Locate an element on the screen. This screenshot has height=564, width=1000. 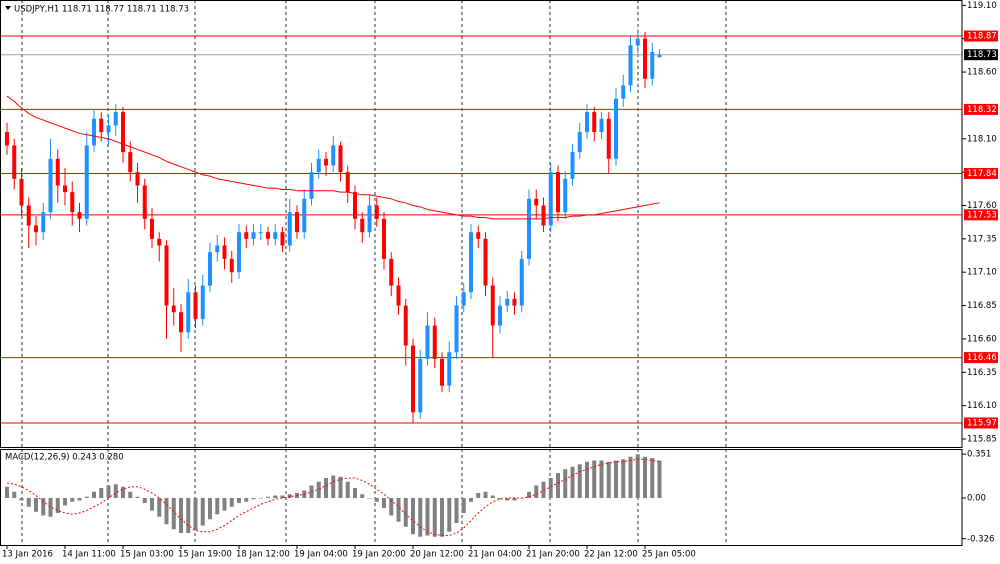
x-tick-label: 20 Jan 12:00 is located at coordinates (437, 555).